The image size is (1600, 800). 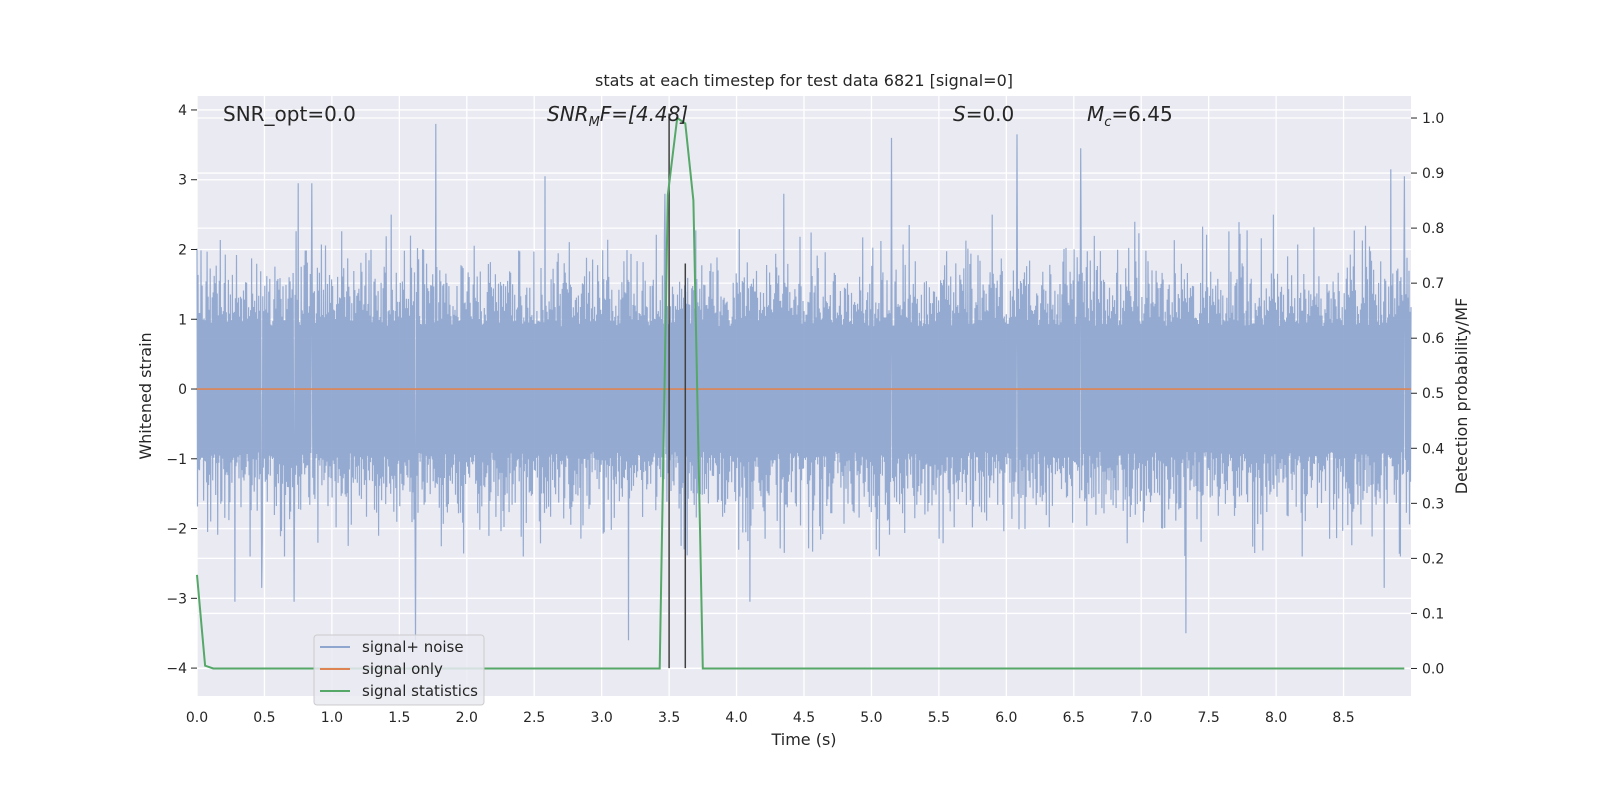 What do you see at coordinates (1433, 394) in the screenshot?
I see `y-right-tick-label: 0.5` at bounding box center [1433, 394].